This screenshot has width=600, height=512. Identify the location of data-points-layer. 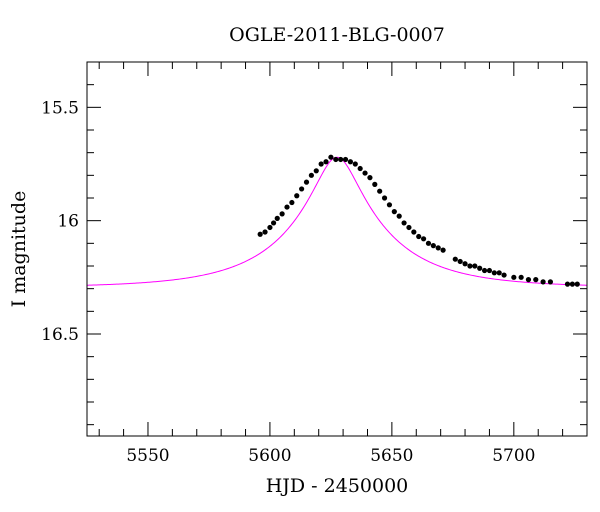
(418, 220).